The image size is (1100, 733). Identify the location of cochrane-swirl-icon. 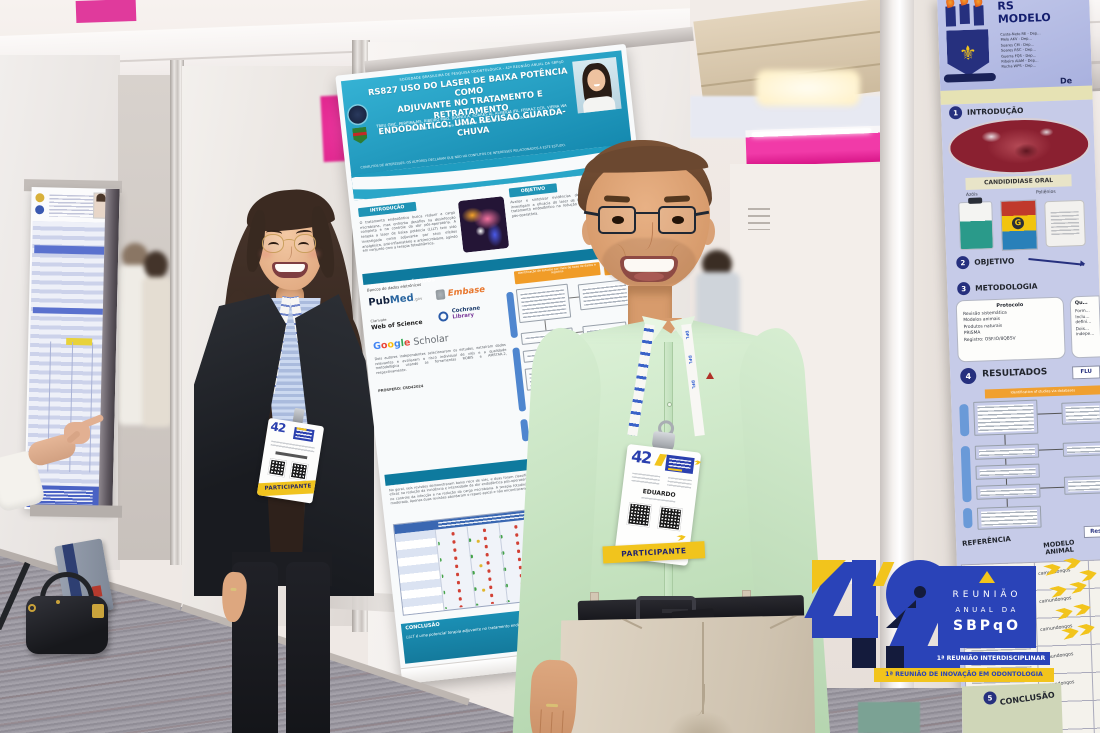
(443, 316).